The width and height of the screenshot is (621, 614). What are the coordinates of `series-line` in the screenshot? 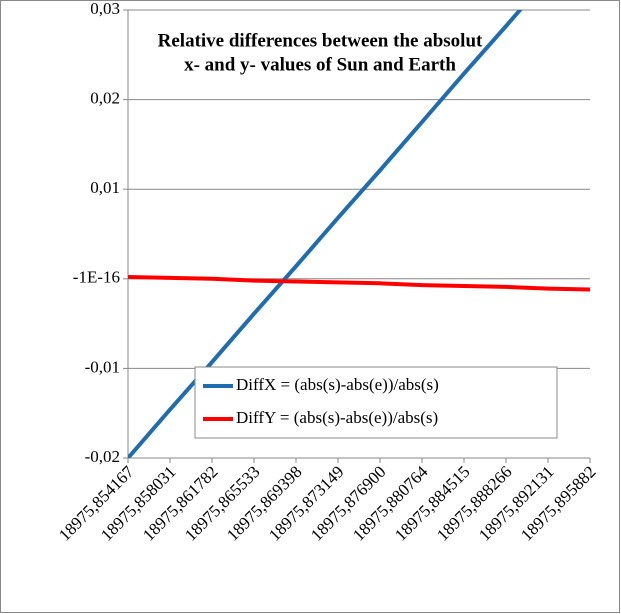 It's located at (359, 283).